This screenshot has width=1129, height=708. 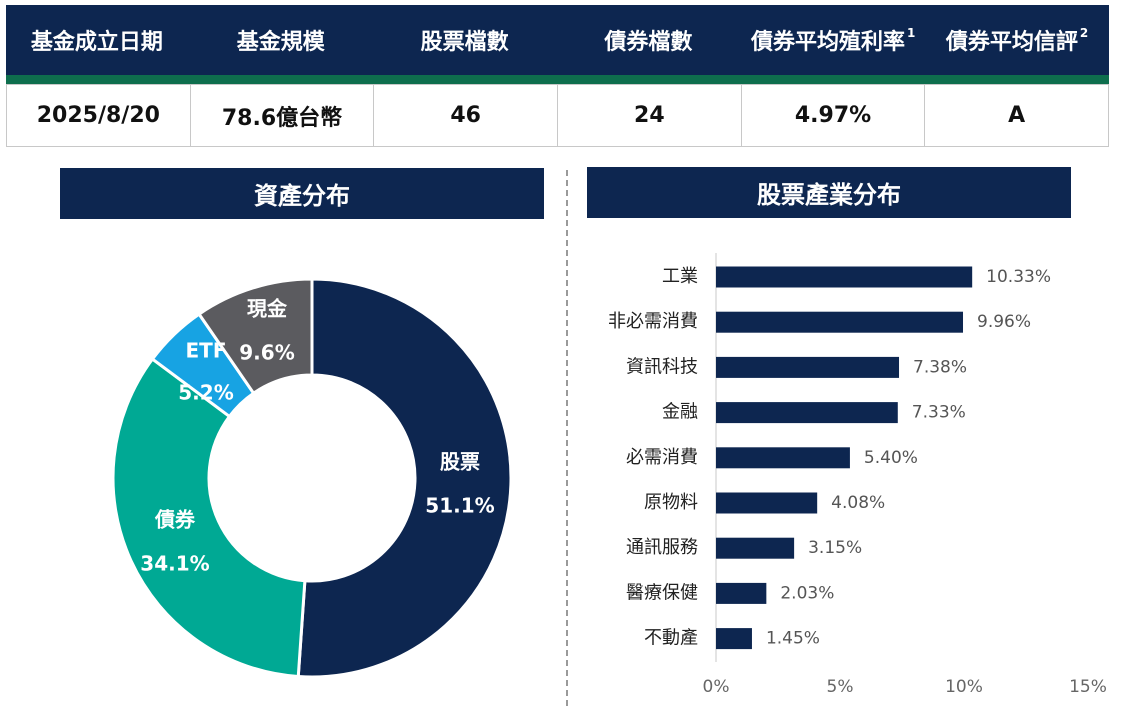 What do you see at coordinates (671, 638) in the screenshot?
I see `bar-category-label-8: 不動產` at bounding box center [671, 638].